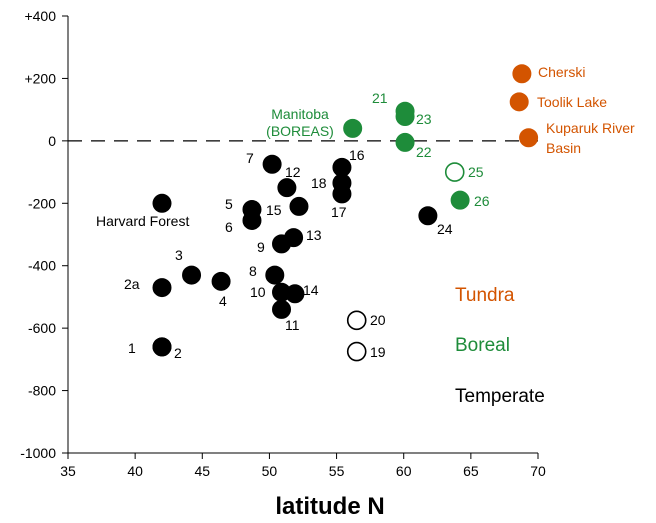 The image size is (656, 523). I want to click on x-tick-label: 35, so click(68, 471).